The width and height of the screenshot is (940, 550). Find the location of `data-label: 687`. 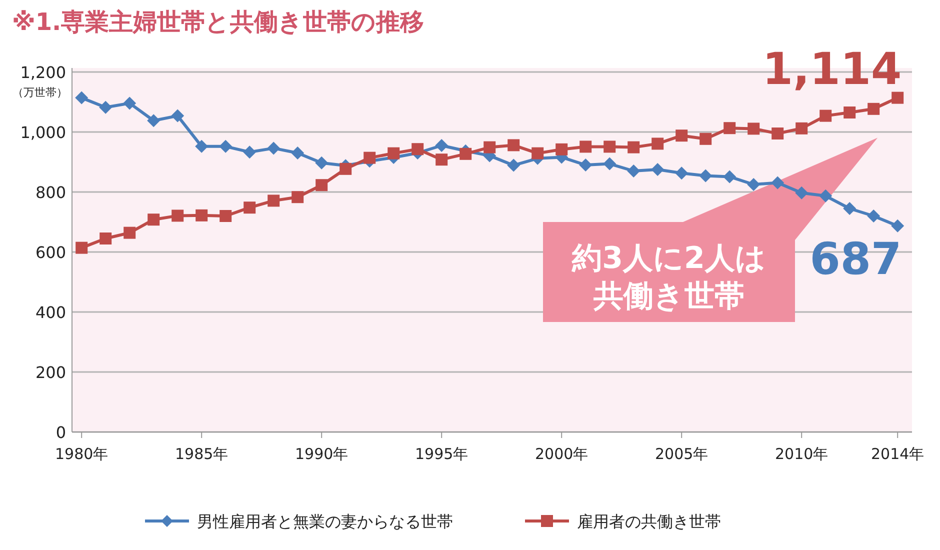

data-label: 687 is located at coordinates (856, 259).